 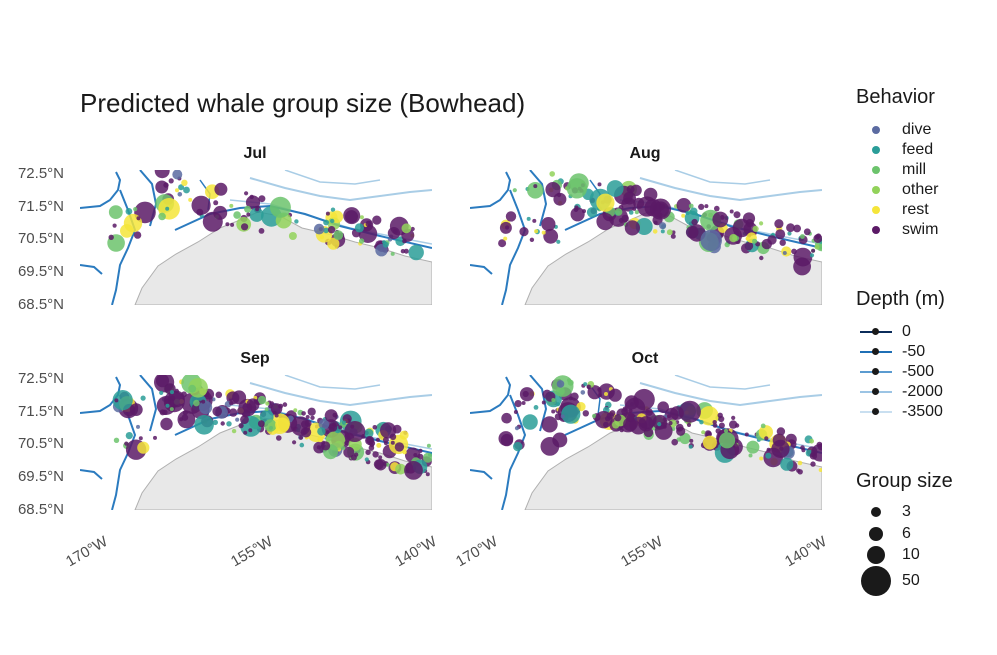 I want to click on y-tick-bottom-4: 69.5°N, so click(x=40, y=476).